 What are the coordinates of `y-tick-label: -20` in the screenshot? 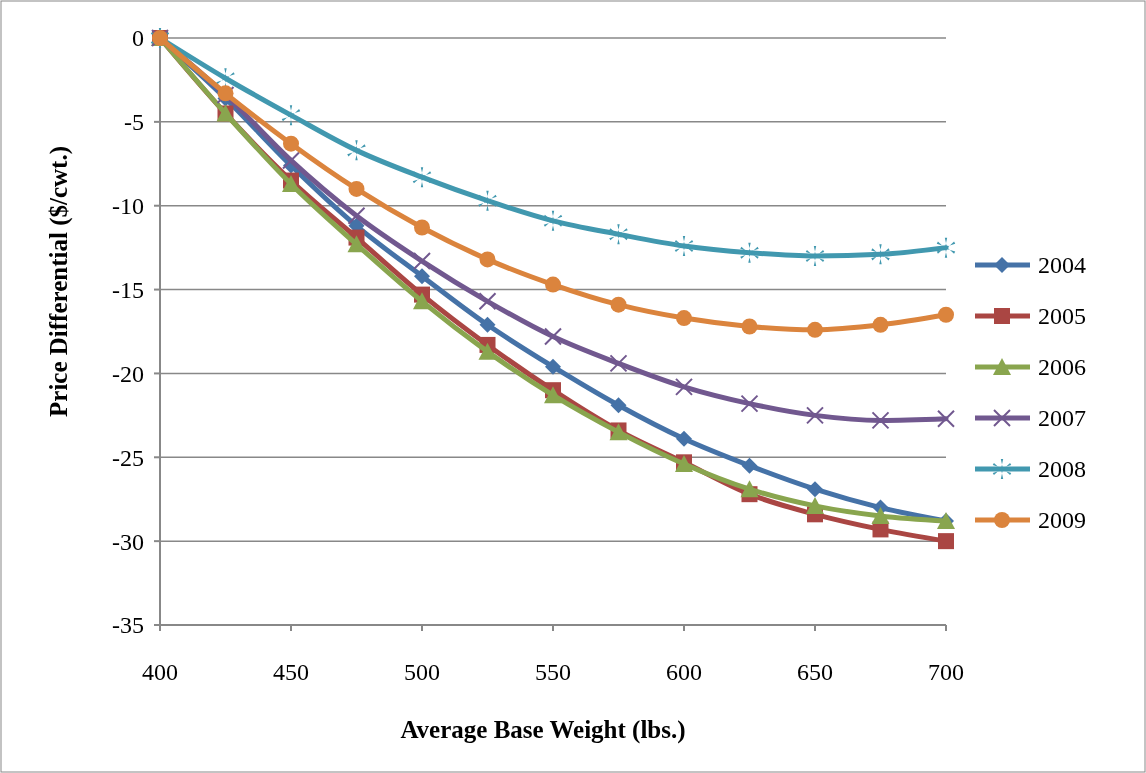 It's located at (128, 373).